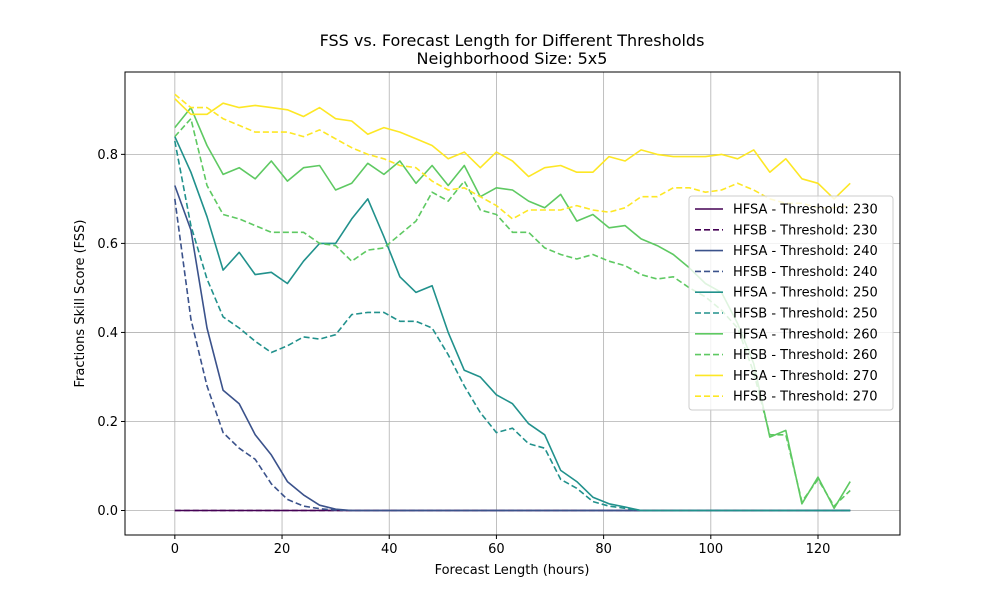  I want to click on y-tick-label: 0.0, so click(107, 511).